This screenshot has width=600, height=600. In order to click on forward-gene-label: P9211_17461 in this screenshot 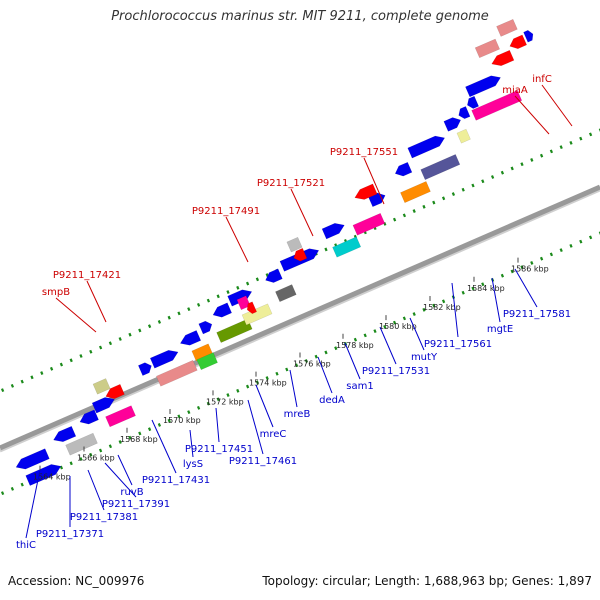, I will do `click(263, 461)`.